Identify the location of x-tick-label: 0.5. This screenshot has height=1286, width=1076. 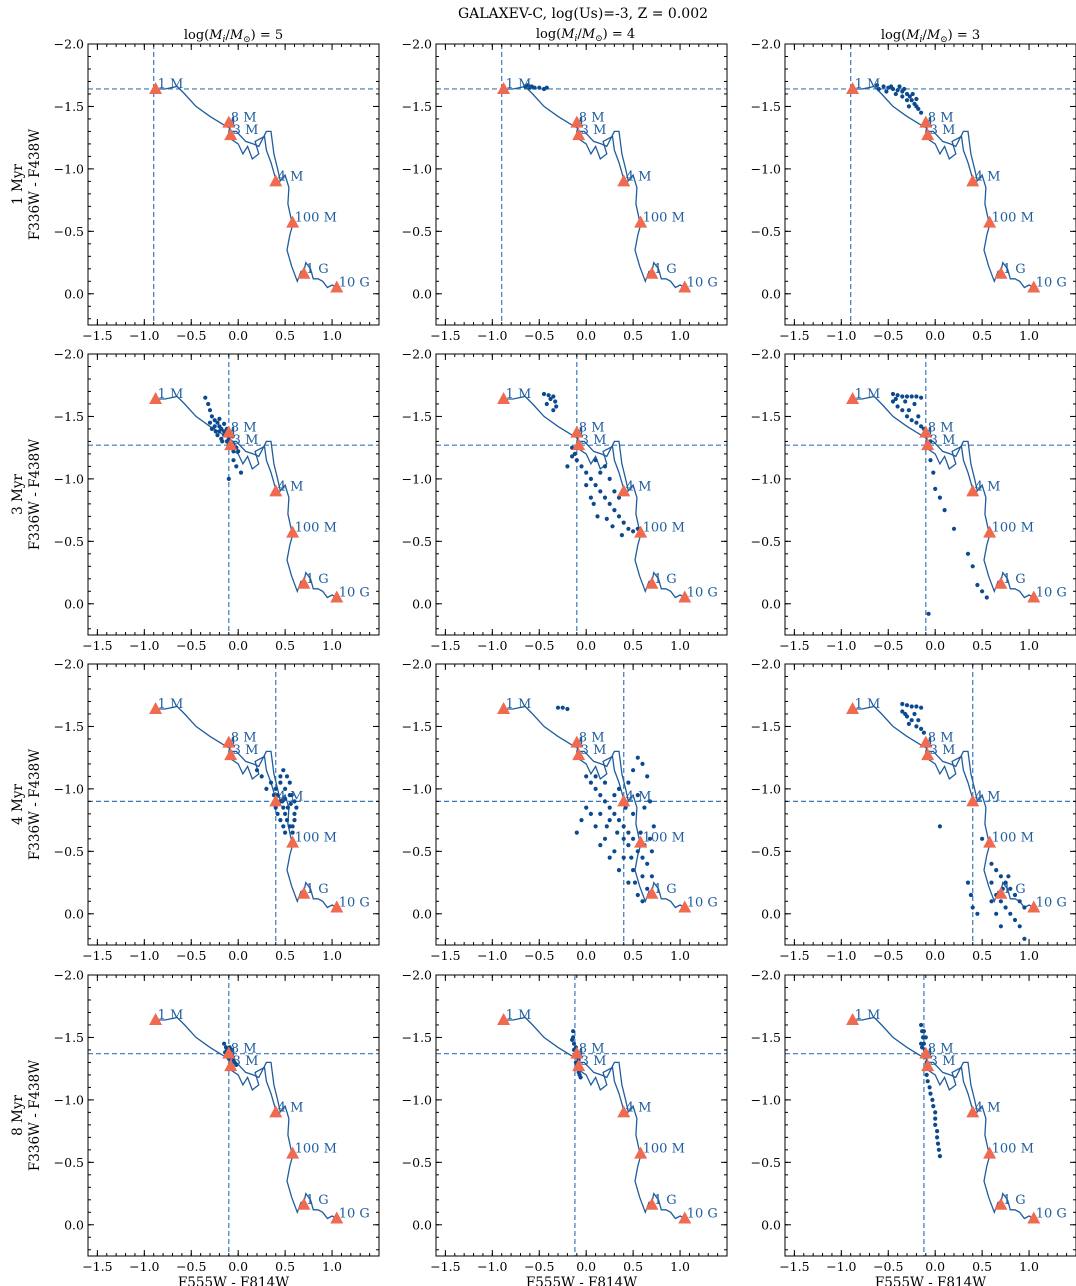
(982, 1266).